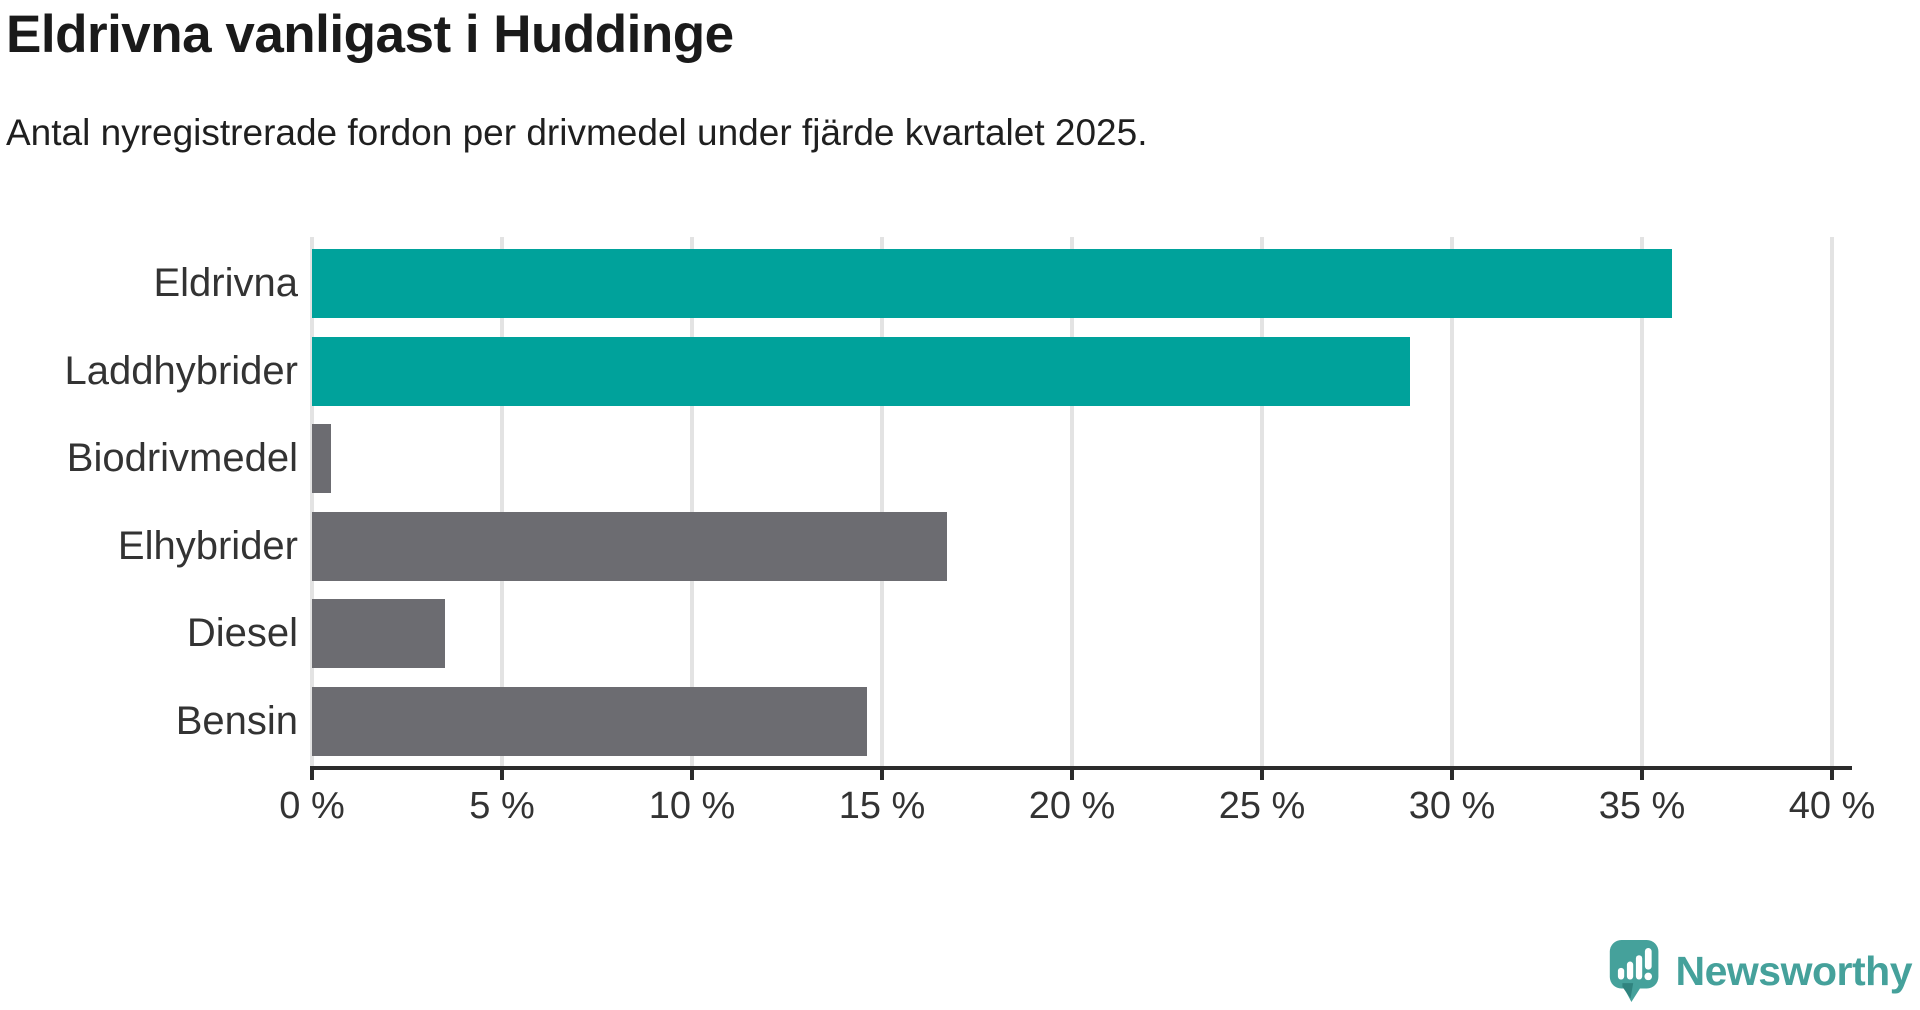 Image resolution: width=1920 pixels, height=1010 pixels. I want to click on x-tick-label-10: 10 %, so click(692, 806).